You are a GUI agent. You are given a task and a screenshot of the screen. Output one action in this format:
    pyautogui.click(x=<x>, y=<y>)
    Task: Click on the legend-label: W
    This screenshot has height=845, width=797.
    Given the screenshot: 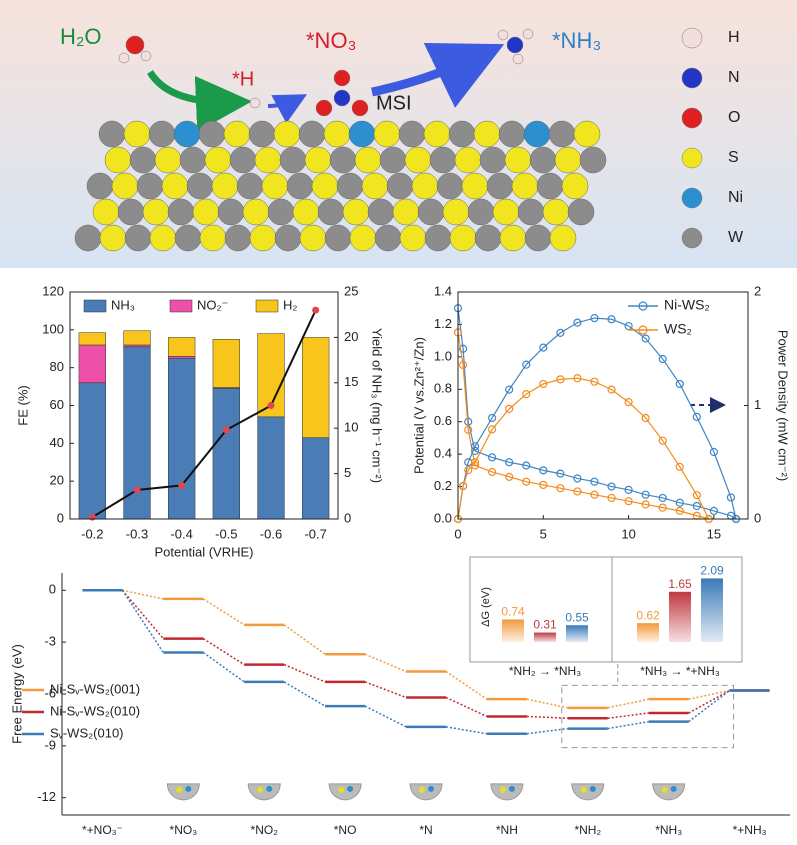 What is the action you would take?
    pyautogui.click(x=736, y=237)
    